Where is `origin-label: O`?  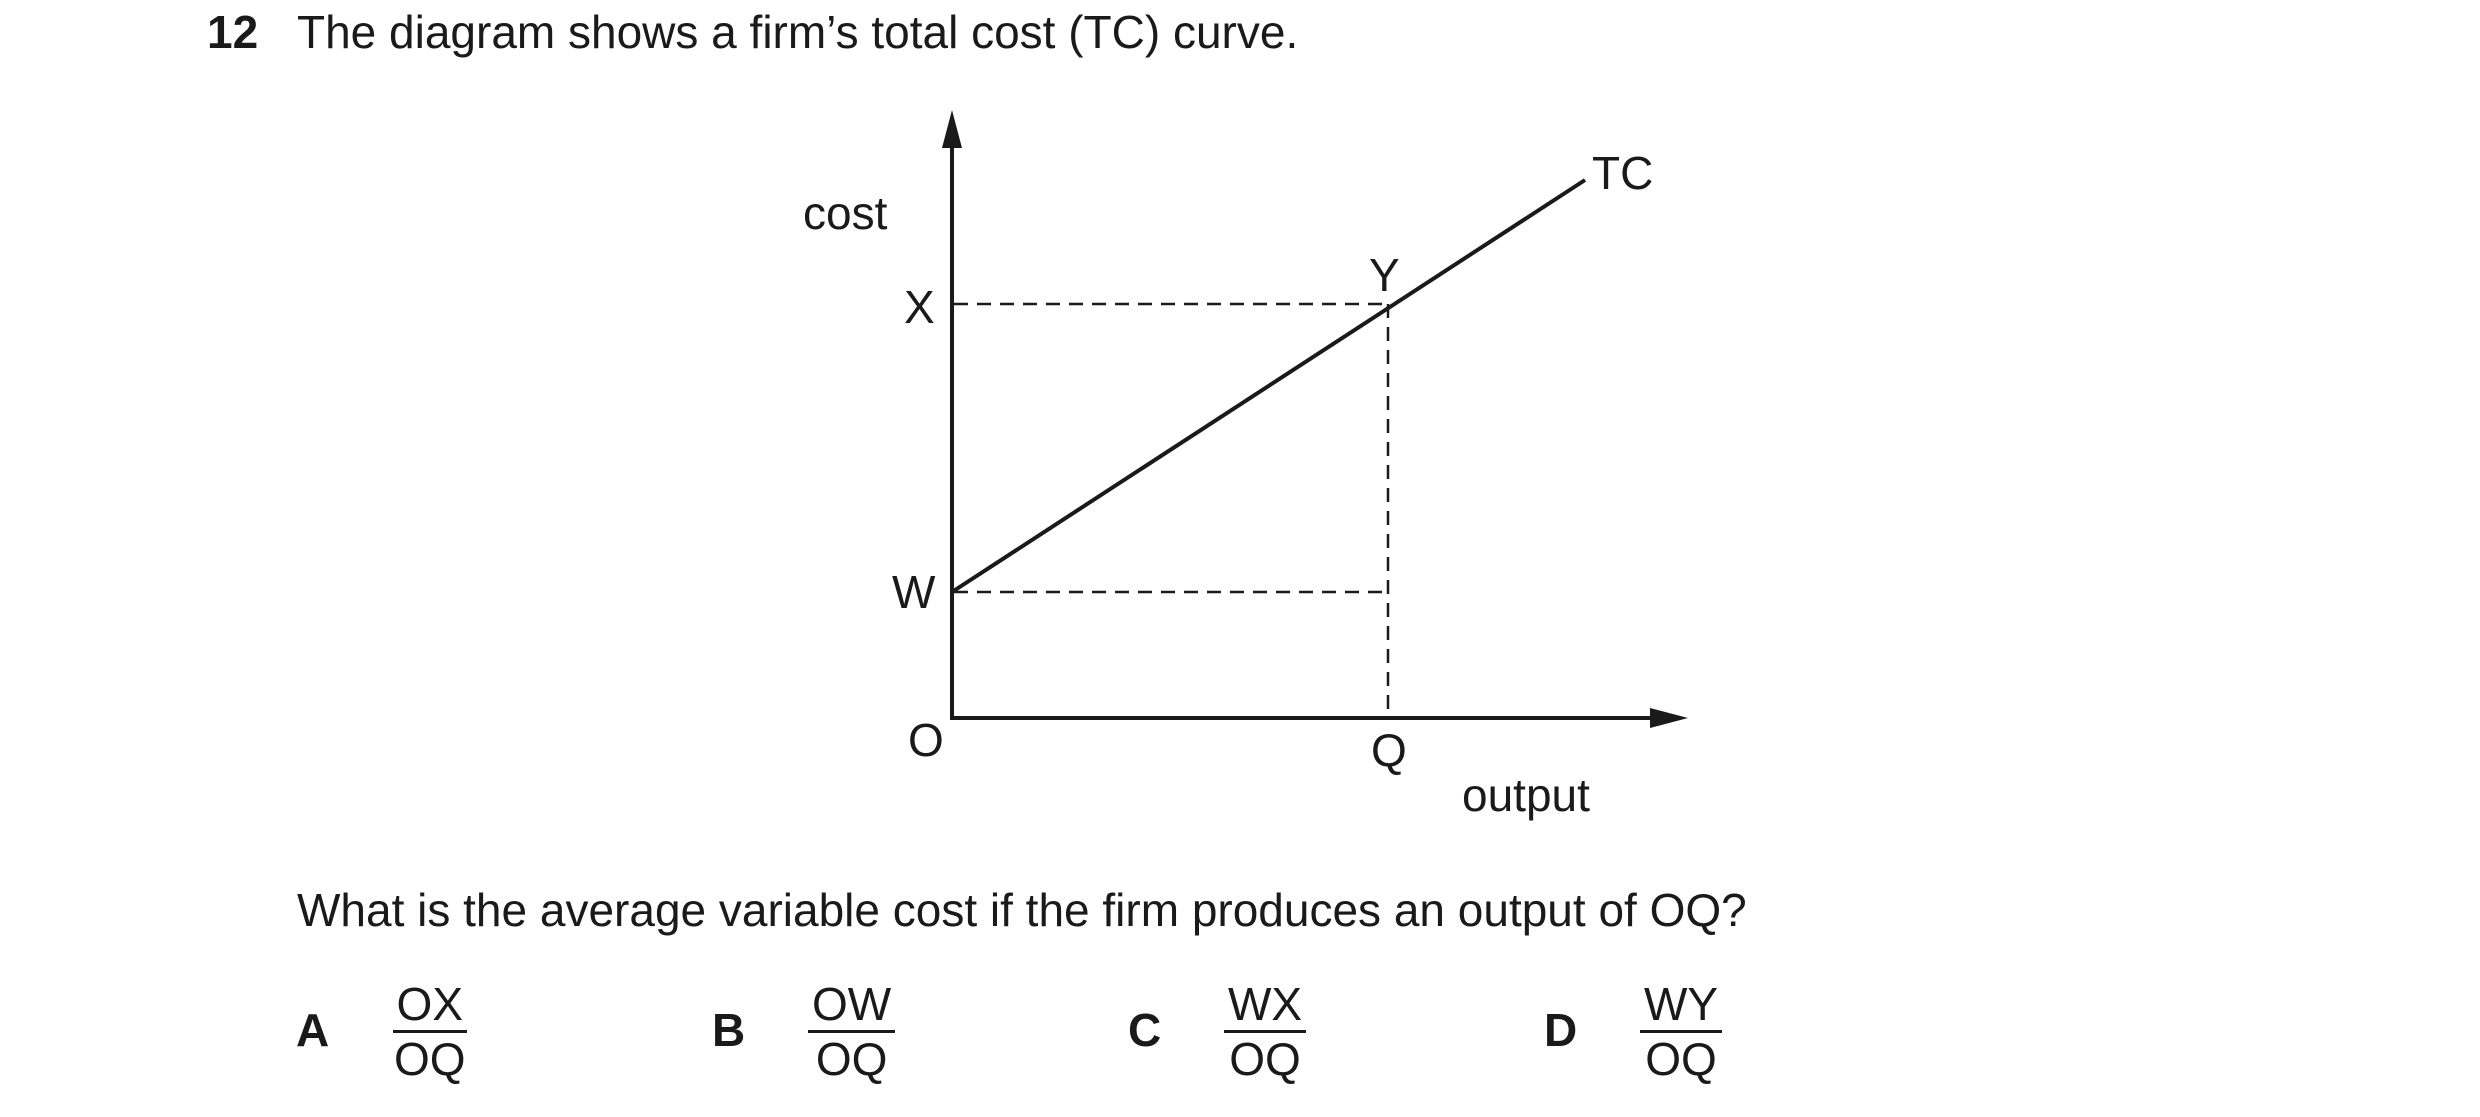
origin-label: O is located at coordinates (926, 740).